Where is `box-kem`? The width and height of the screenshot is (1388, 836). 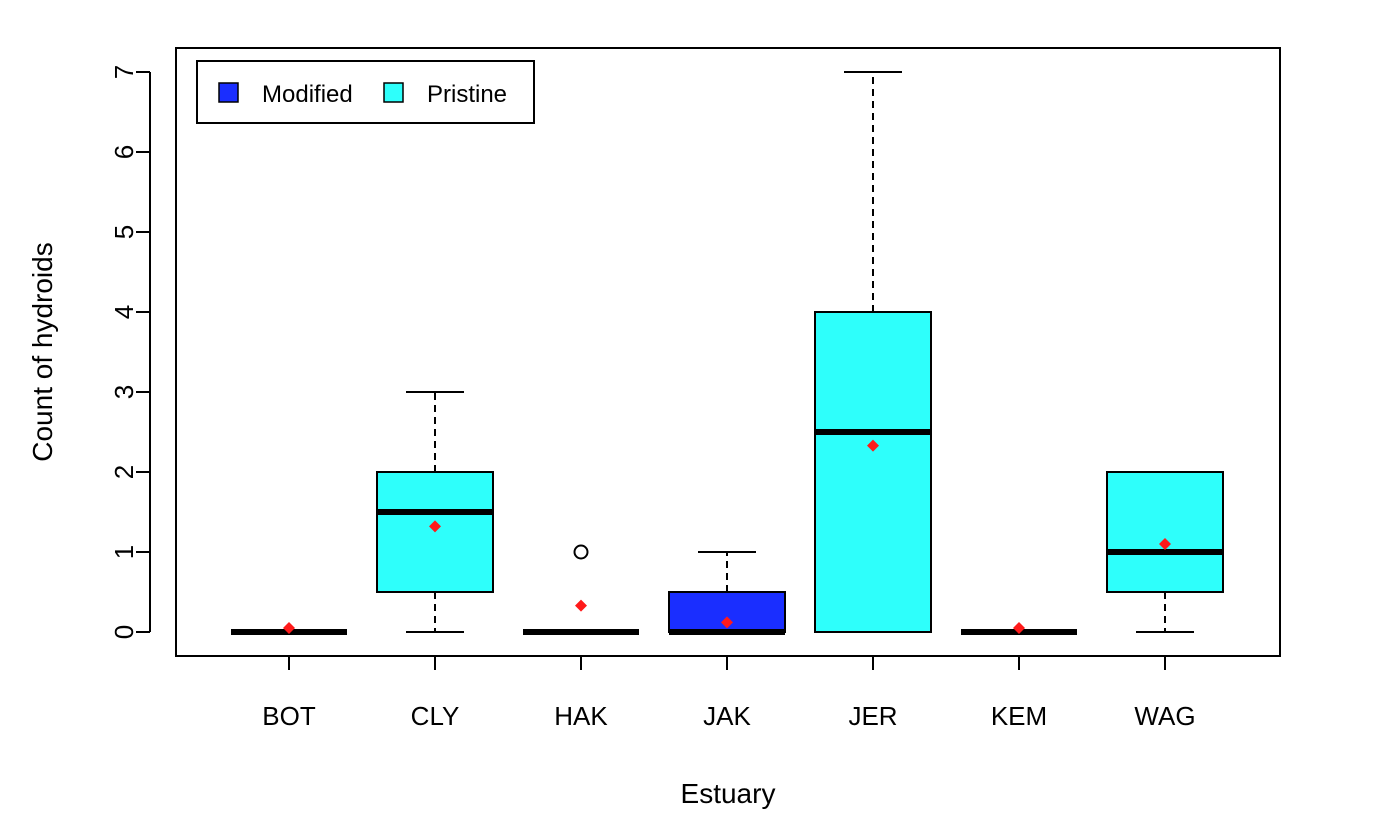 box-kem is located at coordinates (1019, 628).